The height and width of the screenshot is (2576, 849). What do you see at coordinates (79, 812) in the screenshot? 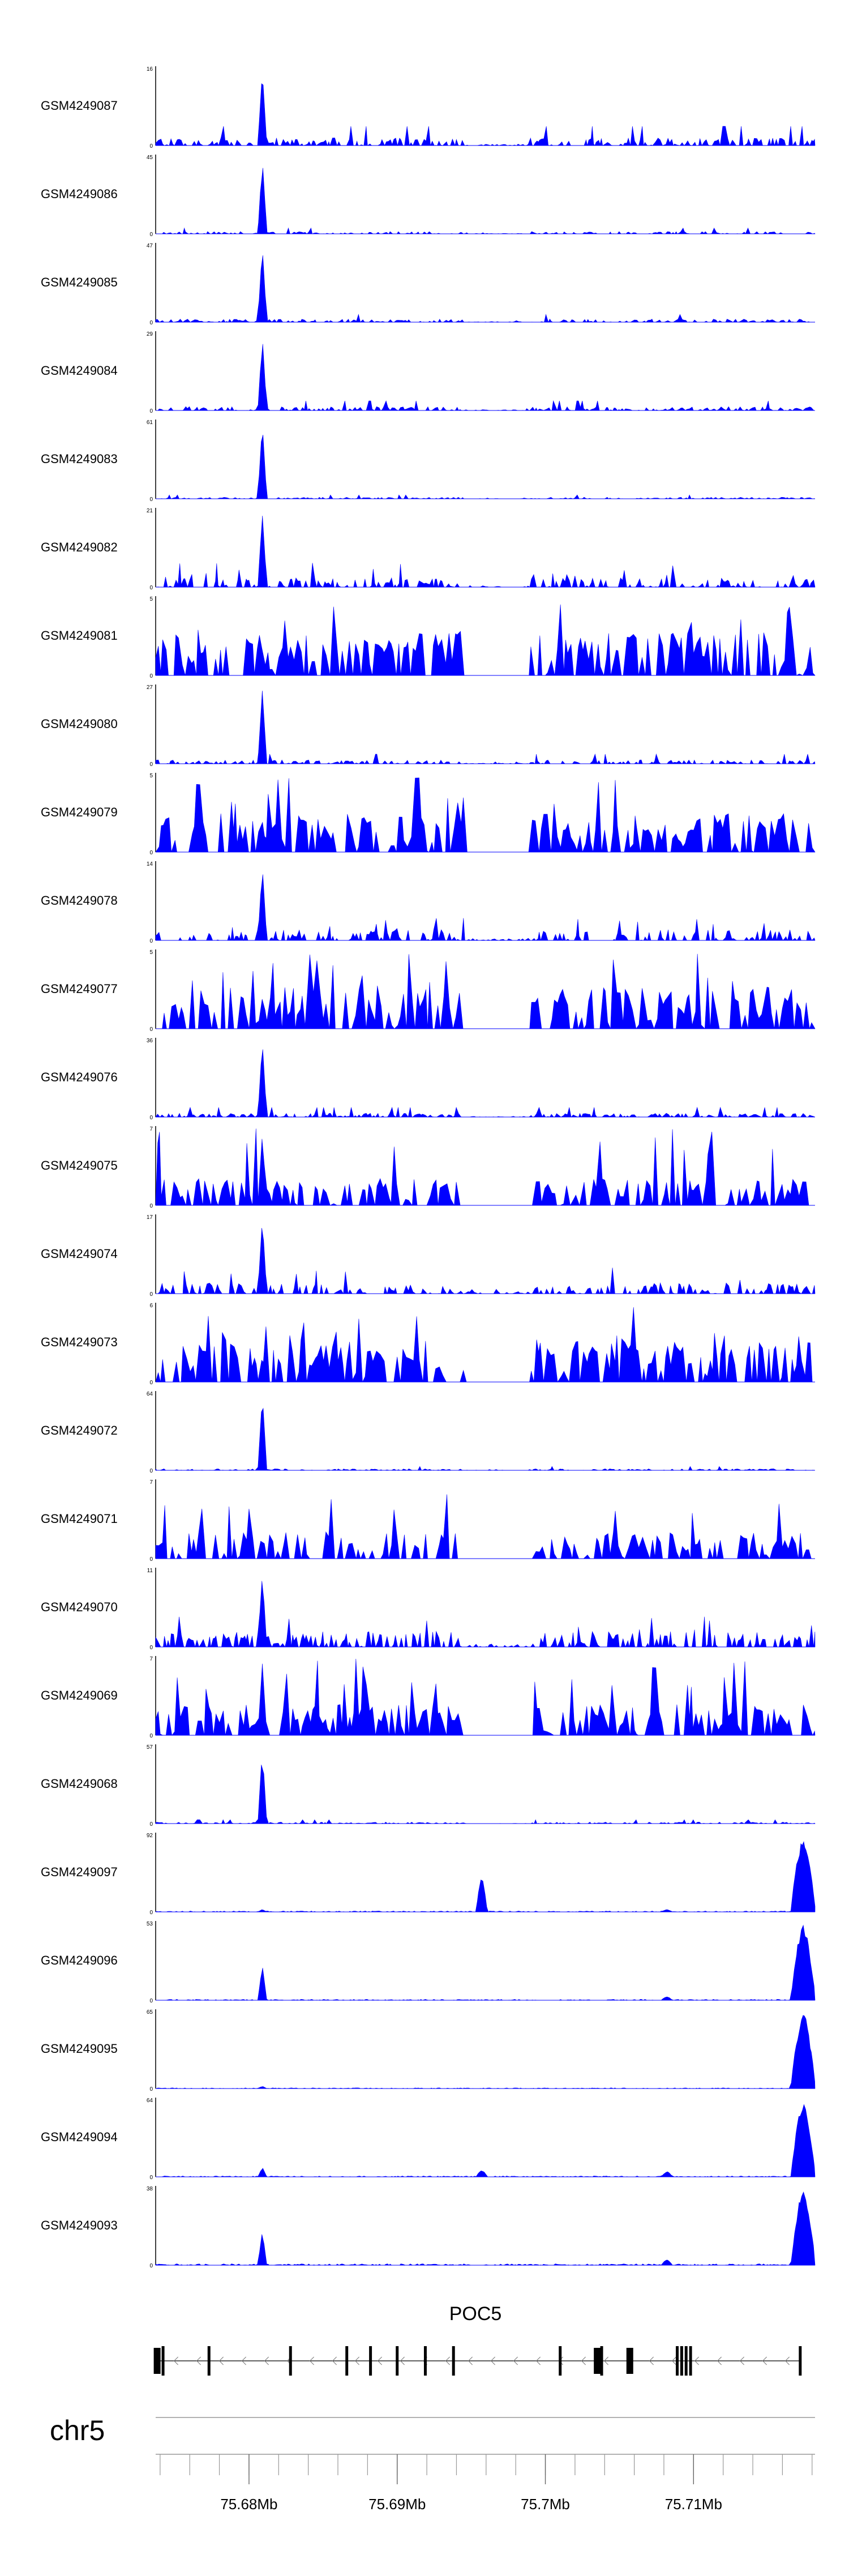
I see `track-label: GSM4249079` at bounding box center [79, 812].